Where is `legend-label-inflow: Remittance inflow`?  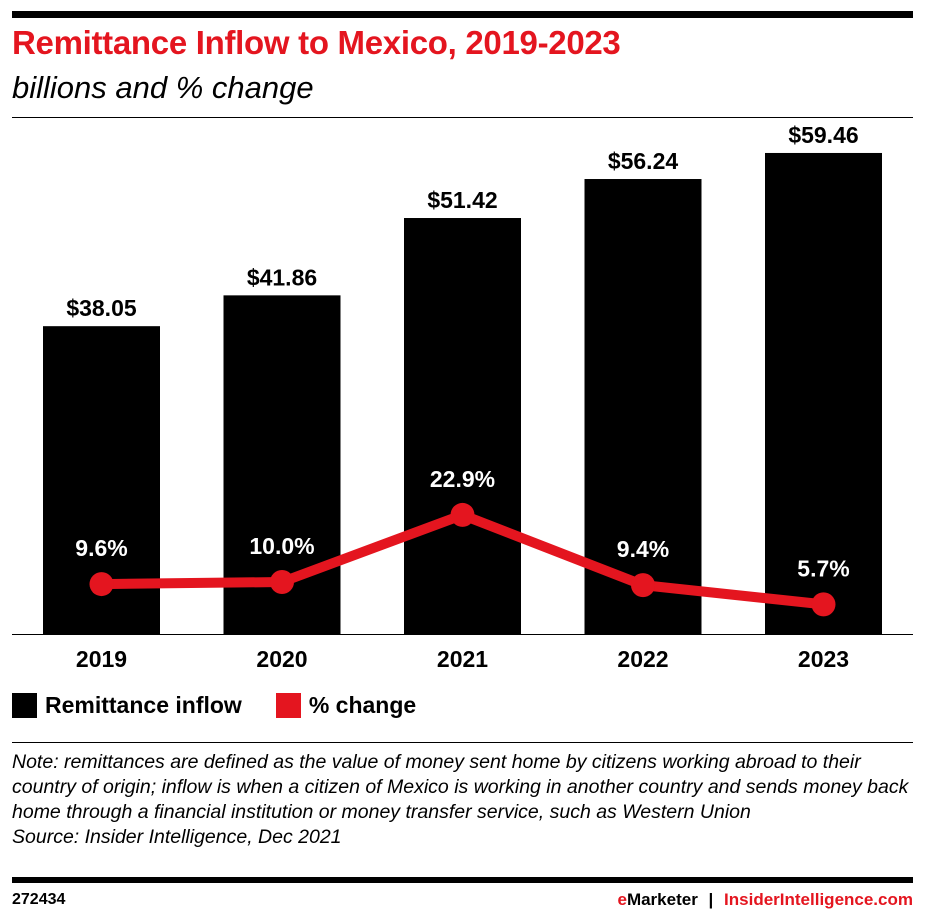
legend-label-inflow: Remittance inflow is located at coordinates (143, 705).